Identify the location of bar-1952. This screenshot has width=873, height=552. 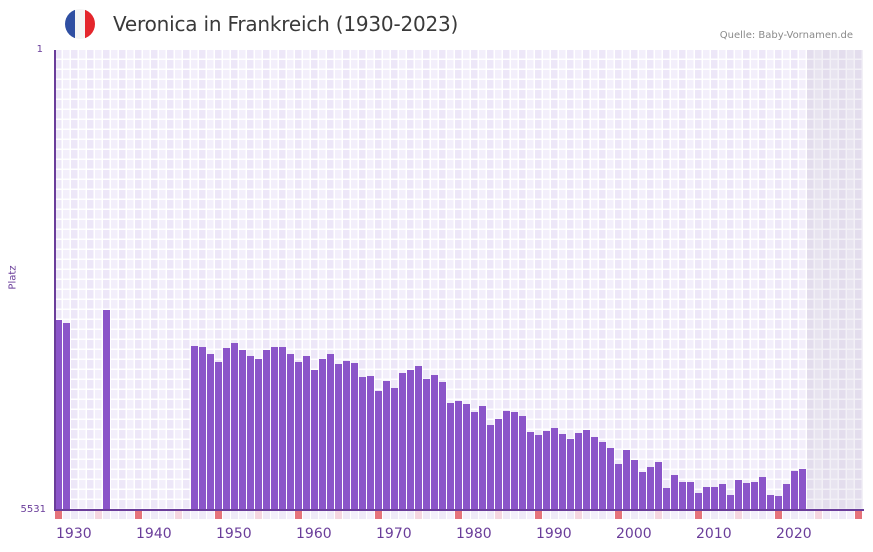
(234, 426).